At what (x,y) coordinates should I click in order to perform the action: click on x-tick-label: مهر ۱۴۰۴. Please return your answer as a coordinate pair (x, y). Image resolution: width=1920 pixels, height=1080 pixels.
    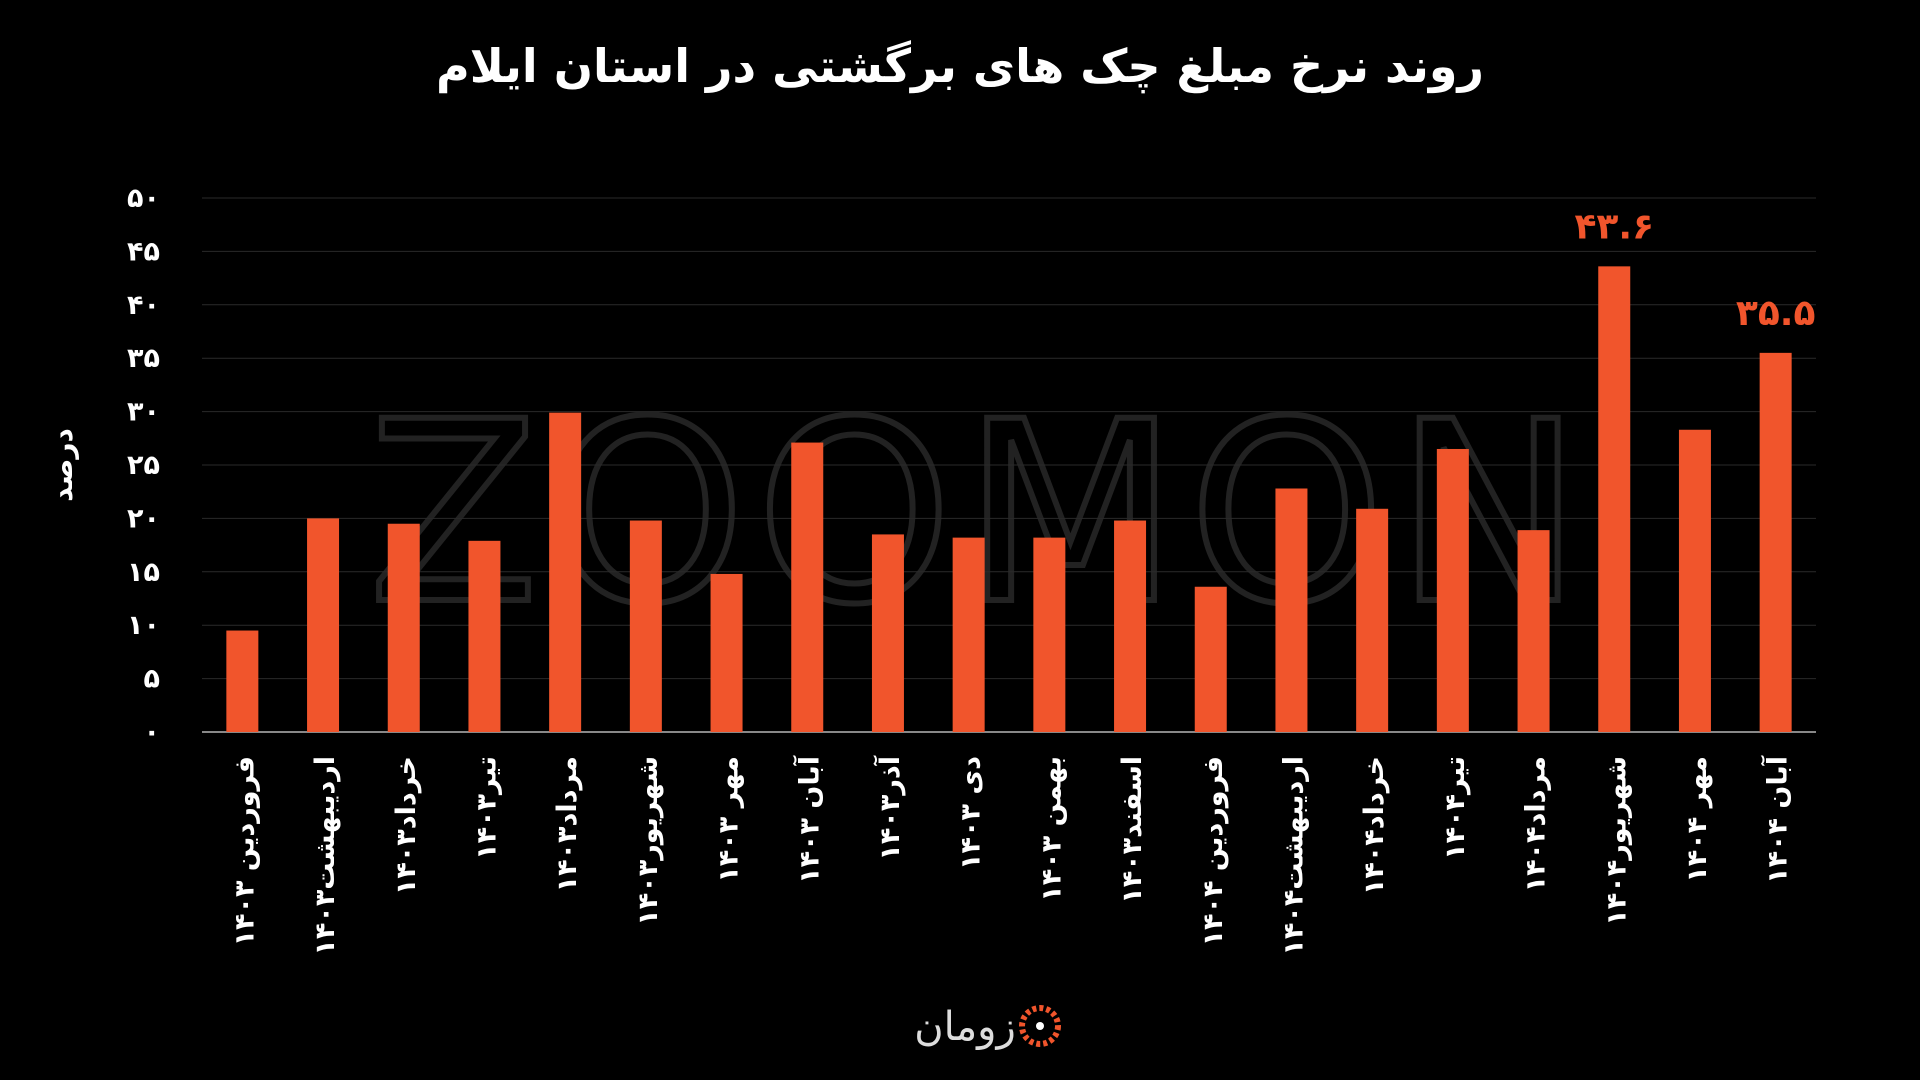
    Looking at the image, I should click on (1697, 819).